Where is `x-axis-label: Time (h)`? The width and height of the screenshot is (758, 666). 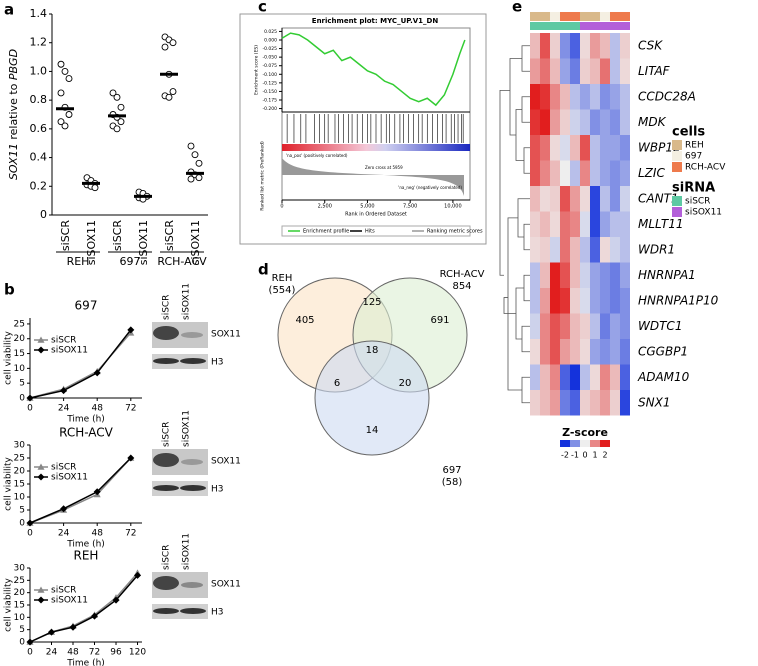 x-axis-label: Time (h) is located at coordinates (85, 662).